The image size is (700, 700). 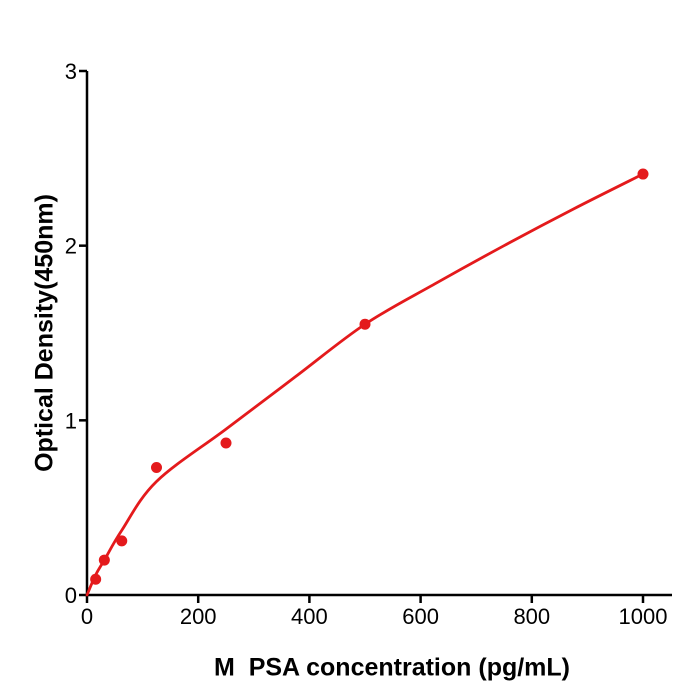 What do you see at coordinates (71, 420) in the screenshot?
I see `y-tick-label: 1` at bounding box center [71, 420].